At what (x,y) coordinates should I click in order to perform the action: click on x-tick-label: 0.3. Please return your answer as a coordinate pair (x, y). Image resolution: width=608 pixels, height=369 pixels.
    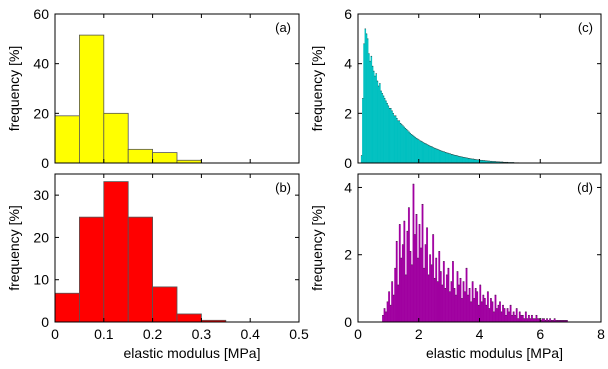
    Looking at the image, I should click on (202, 334).